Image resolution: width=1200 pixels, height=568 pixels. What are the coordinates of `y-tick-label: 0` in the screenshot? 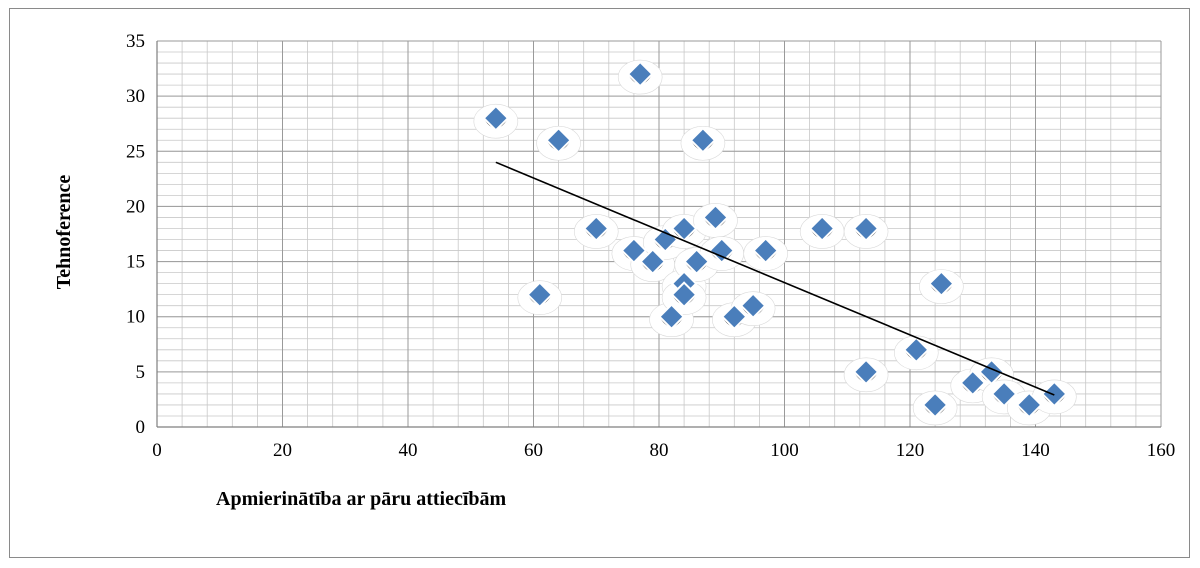 It's located at (141, 427).